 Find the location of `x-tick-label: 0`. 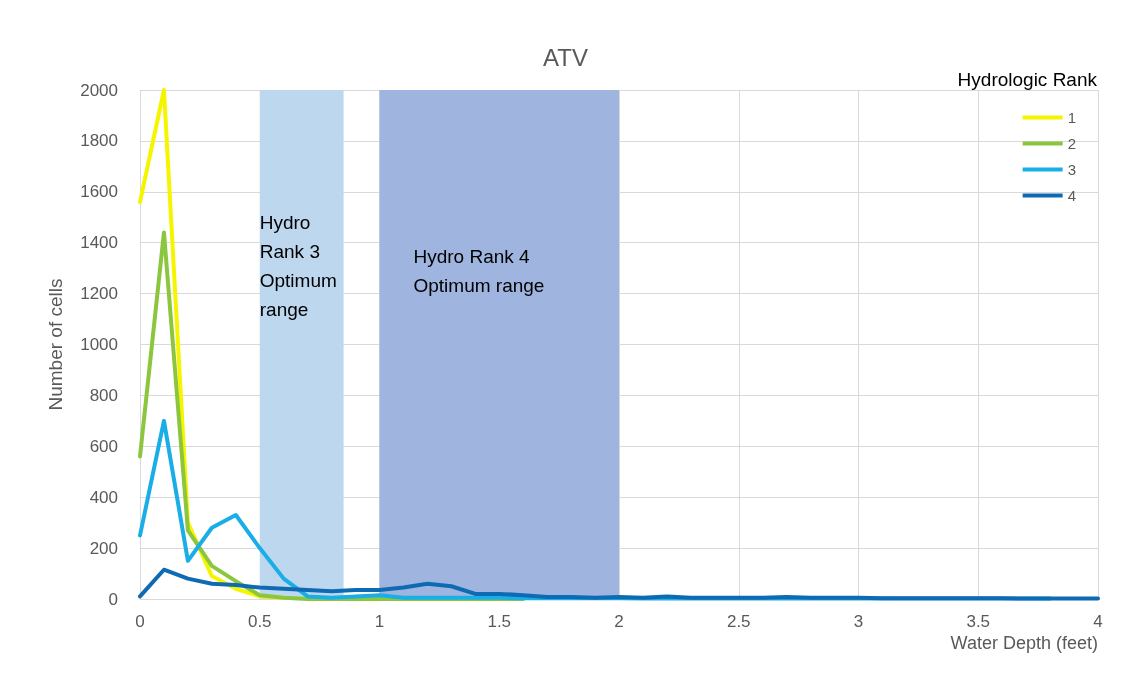

x-tick-label: 0 is located at coordinates (140, 621).